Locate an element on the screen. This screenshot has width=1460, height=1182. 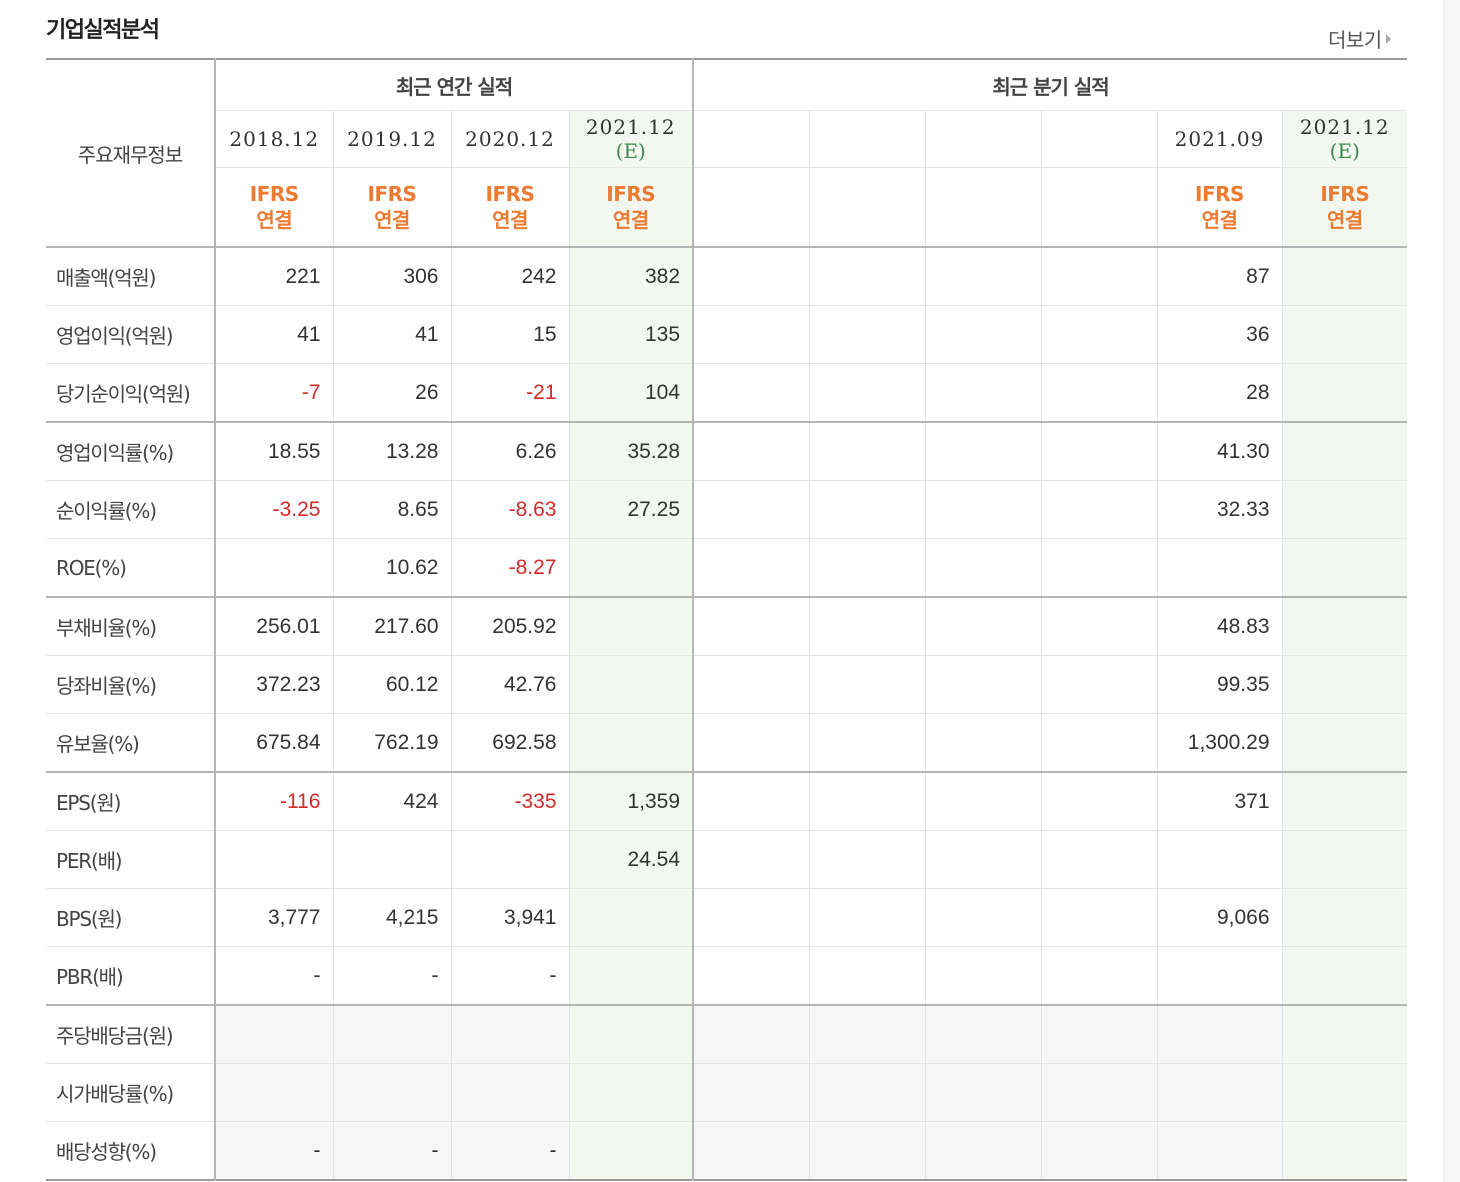
annual-value-cell: - is located at coordinates (392, 976).